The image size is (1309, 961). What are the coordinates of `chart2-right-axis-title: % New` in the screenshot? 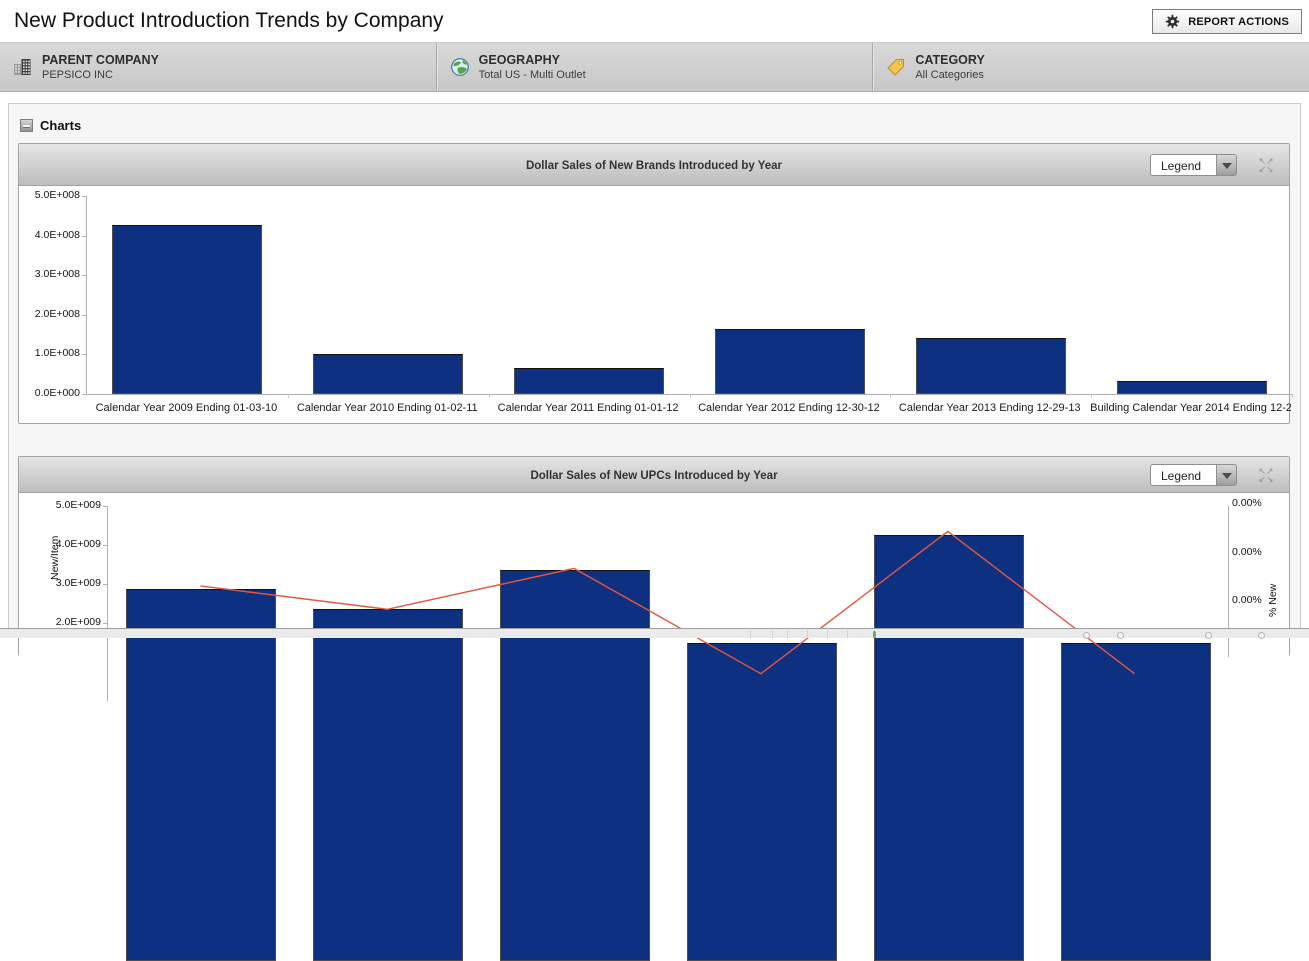 It's located at (1273, 600).